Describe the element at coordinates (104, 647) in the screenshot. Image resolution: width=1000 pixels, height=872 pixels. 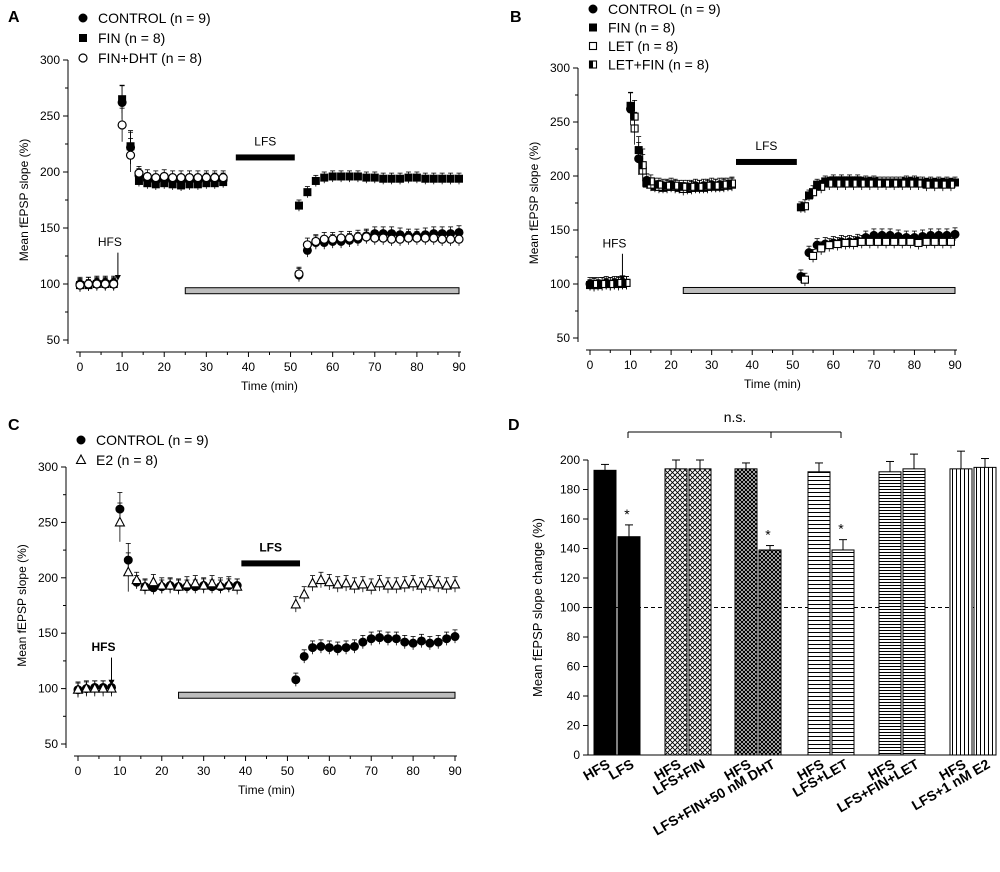
I see `hfs-label: HFS` at that location.